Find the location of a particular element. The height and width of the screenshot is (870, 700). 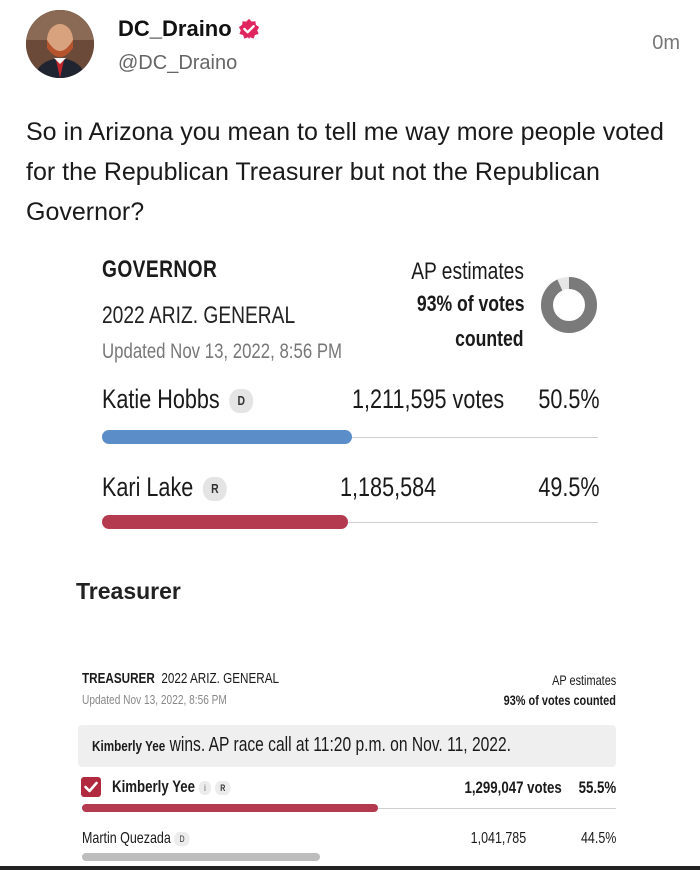

governor-ap-counted: counted is located at coordinates (489, 338).